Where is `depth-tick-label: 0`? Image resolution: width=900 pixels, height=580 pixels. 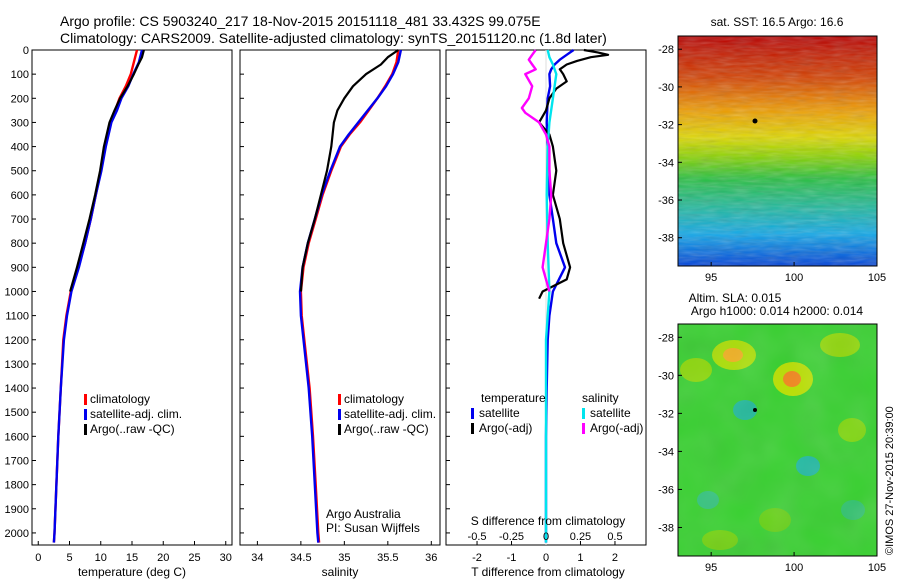
depth-tick-label: 0 is located at coordinates (26, 51).